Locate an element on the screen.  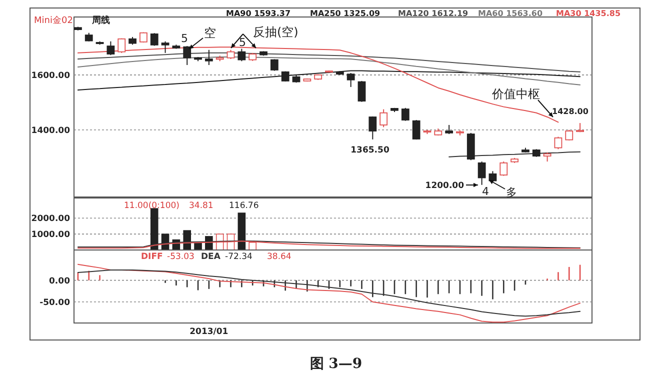
annotation: 空 is located at coordinates (210, 33).